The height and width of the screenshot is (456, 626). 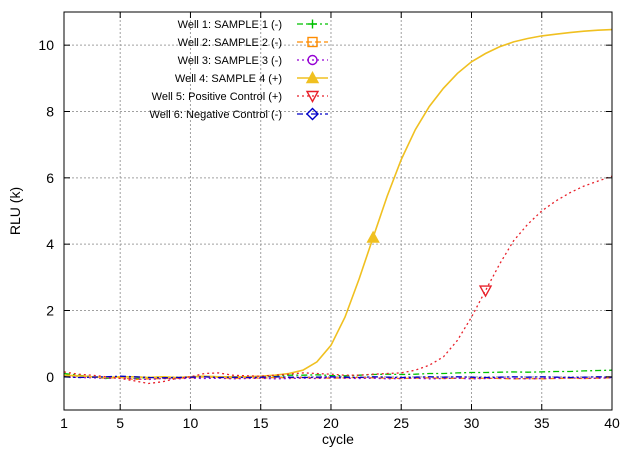 What do you see at coordinates (542, 423) in the screenshot?
I see `x-tick-label: 35` at bounding box center [542, 423].